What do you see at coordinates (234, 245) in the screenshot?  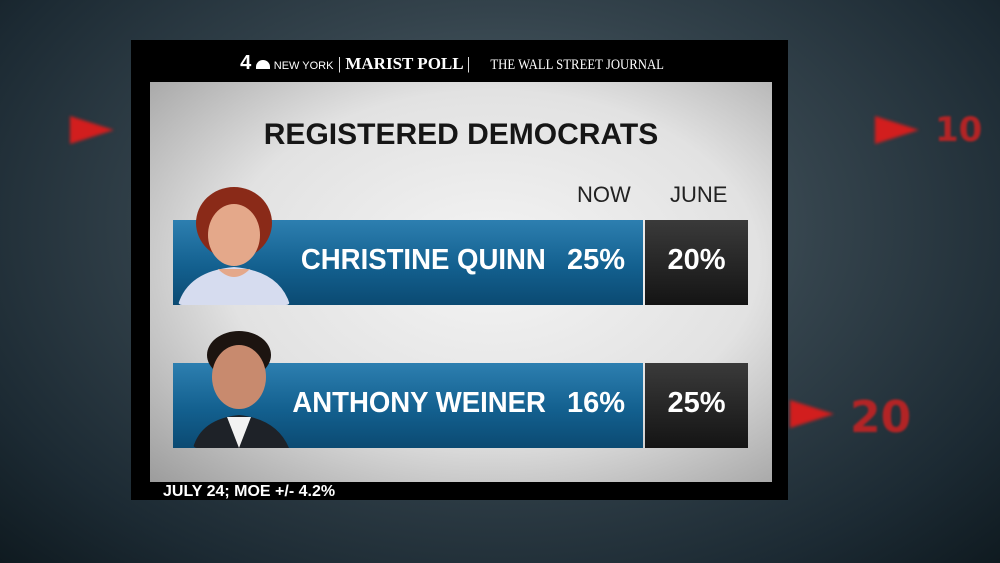 I see `candidate-photo-quinn` at bounding box center [234, 245].